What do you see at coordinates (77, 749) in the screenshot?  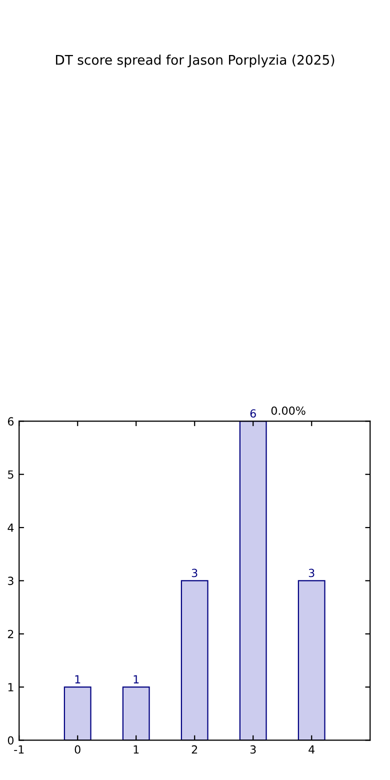 I see `x-tick-label: 0` at bounding box center [77, 749].